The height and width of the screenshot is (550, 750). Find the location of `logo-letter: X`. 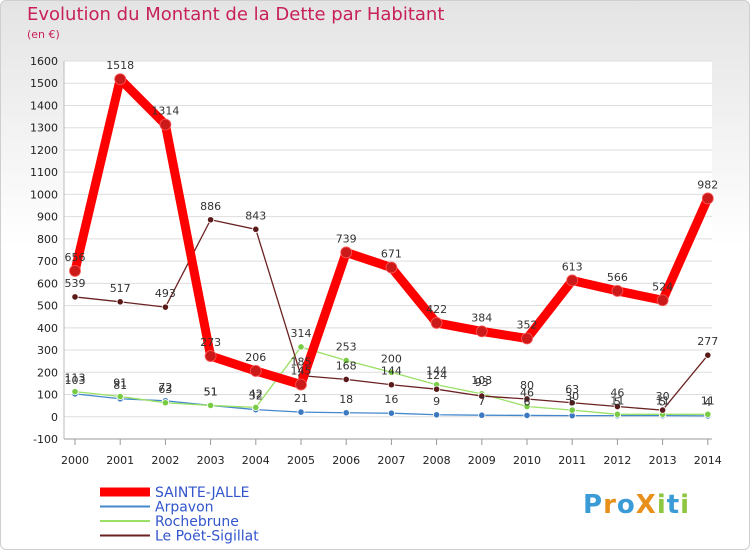

logo-letter: X is located at coordinates (646, 505).